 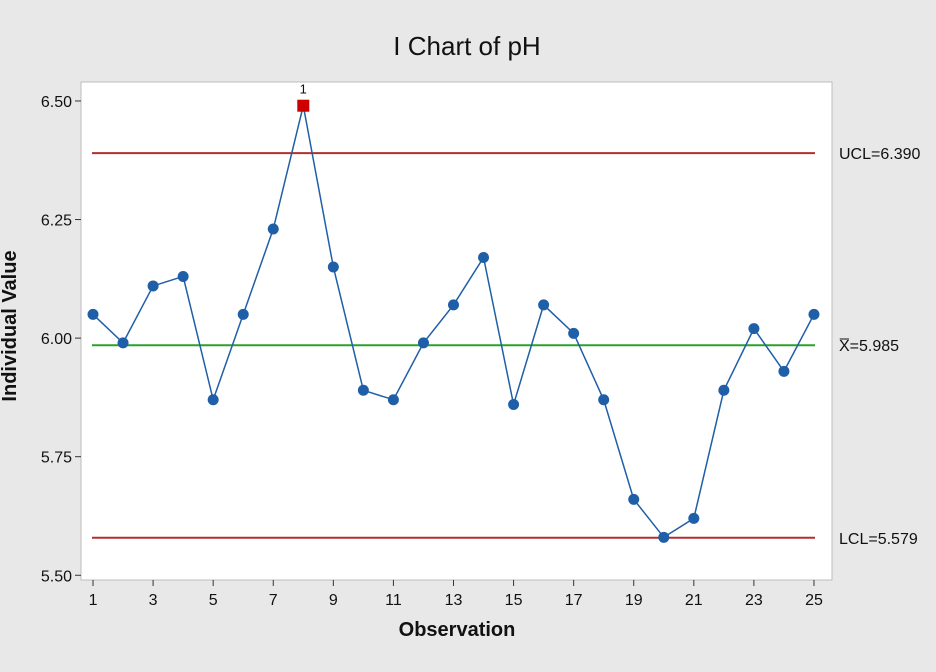 What do you see at coordinates (56, 221) in the screenshot?
I see `y-tick-label: 6.25` at bounding box center [56, 221].